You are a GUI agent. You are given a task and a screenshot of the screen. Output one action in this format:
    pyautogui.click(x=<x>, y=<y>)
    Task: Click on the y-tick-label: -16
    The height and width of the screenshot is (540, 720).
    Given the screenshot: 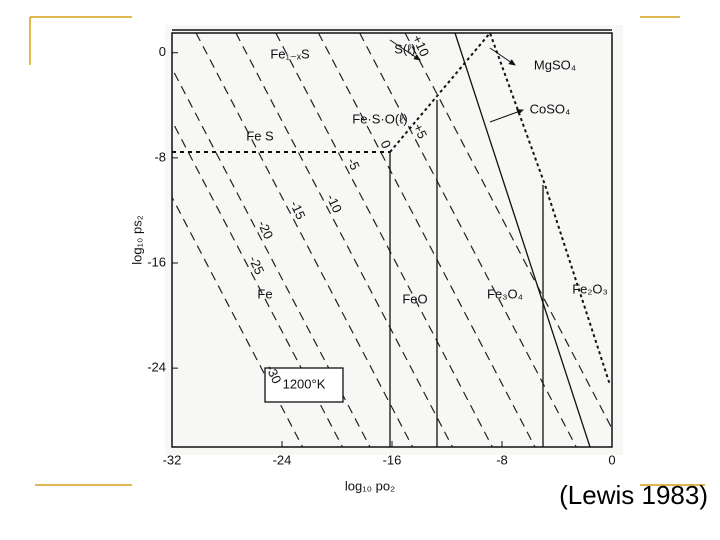 What is the action you would take?
    pyautogui.click(x=156, y=261)
    